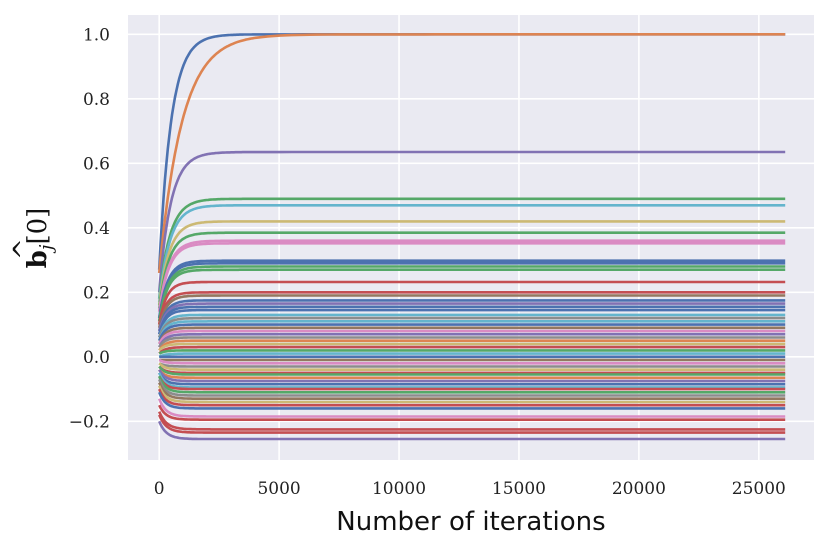  What do you see at coordinates (38, 226) in the screenshot?
I see `y-axis-label-suffix: [0]` at bounding box center [38, 226].